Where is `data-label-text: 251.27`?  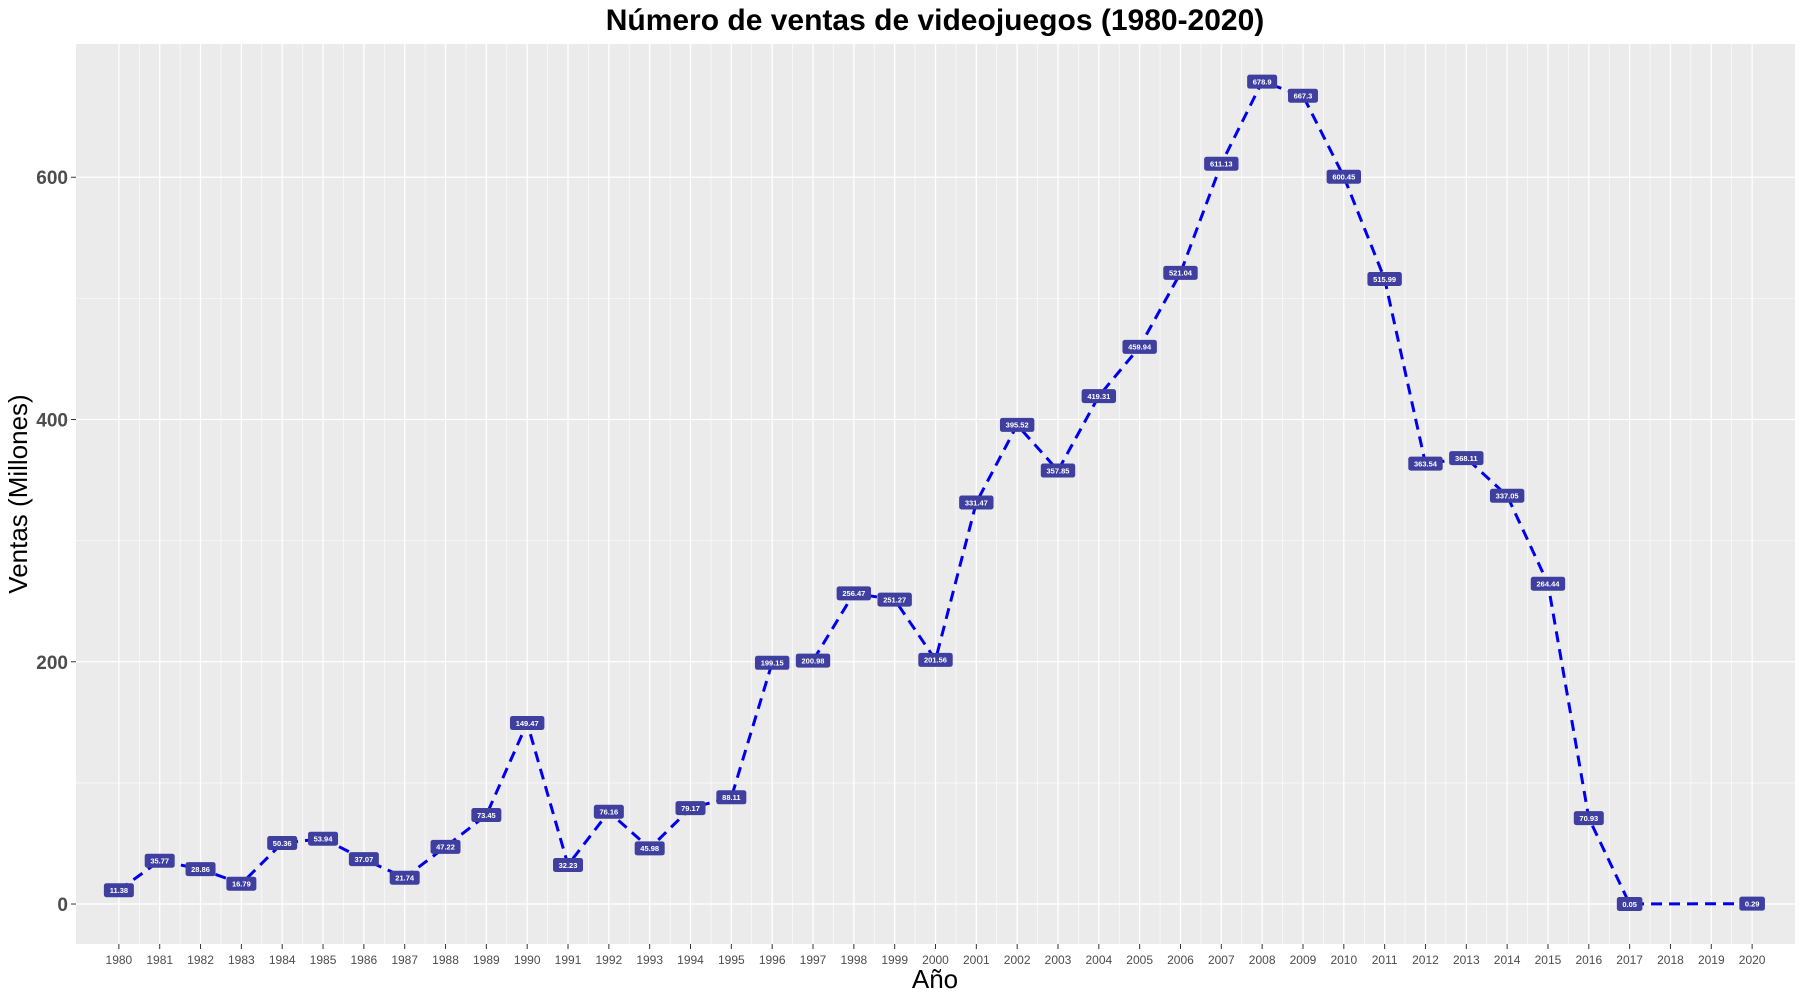
data-label-text: 251.27 is located at coordinates (894, 599).